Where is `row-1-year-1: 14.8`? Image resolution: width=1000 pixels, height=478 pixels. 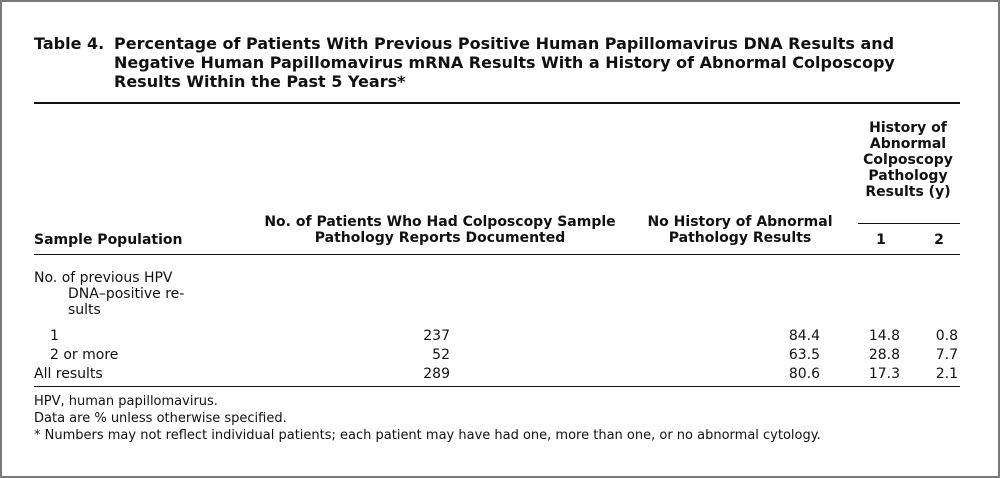
row-1-year-1: 14.8 is located at coordinates (884, 336).